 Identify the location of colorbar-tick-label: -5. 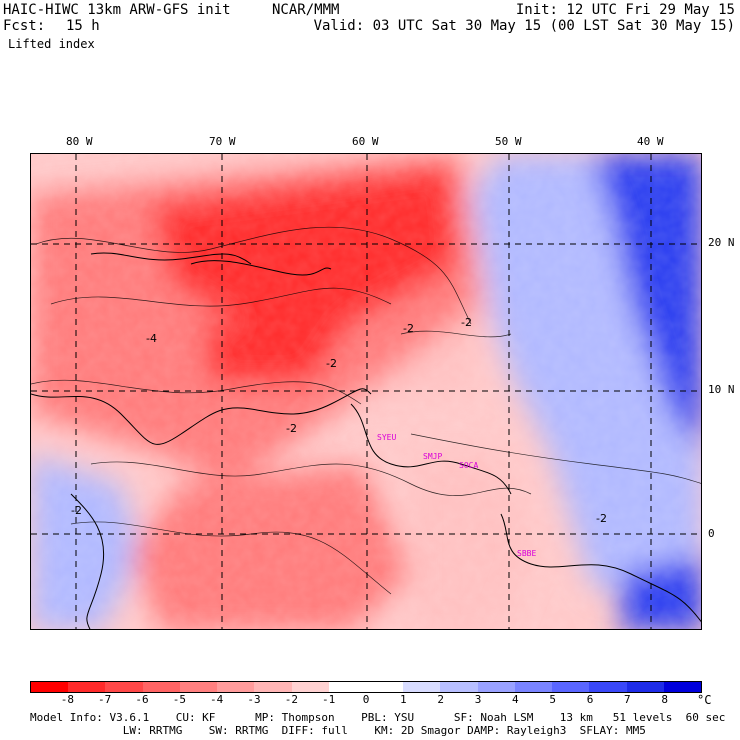
(179, 699).